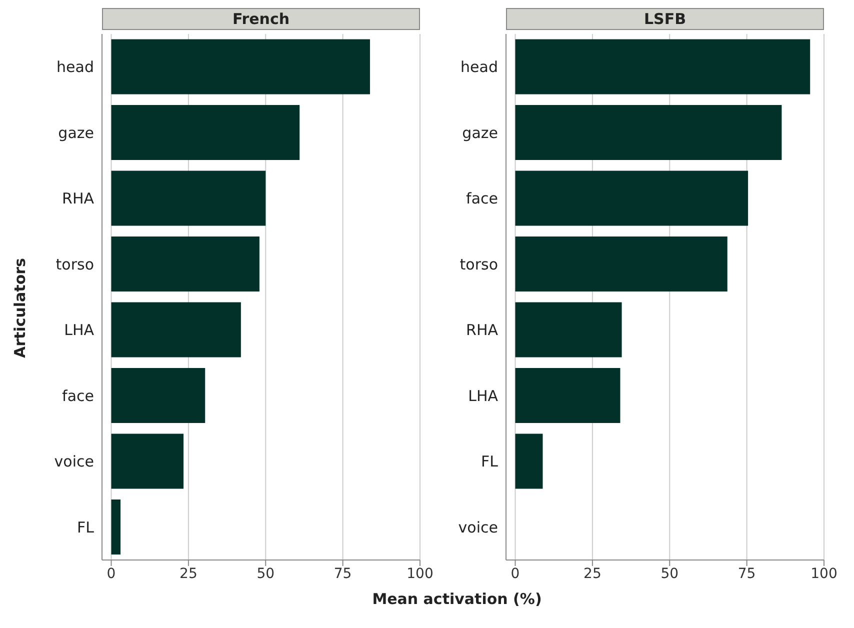 The width and height of the screenshot is (854, 628). I want to click on chart-title: LSFB, so click(665, 19).